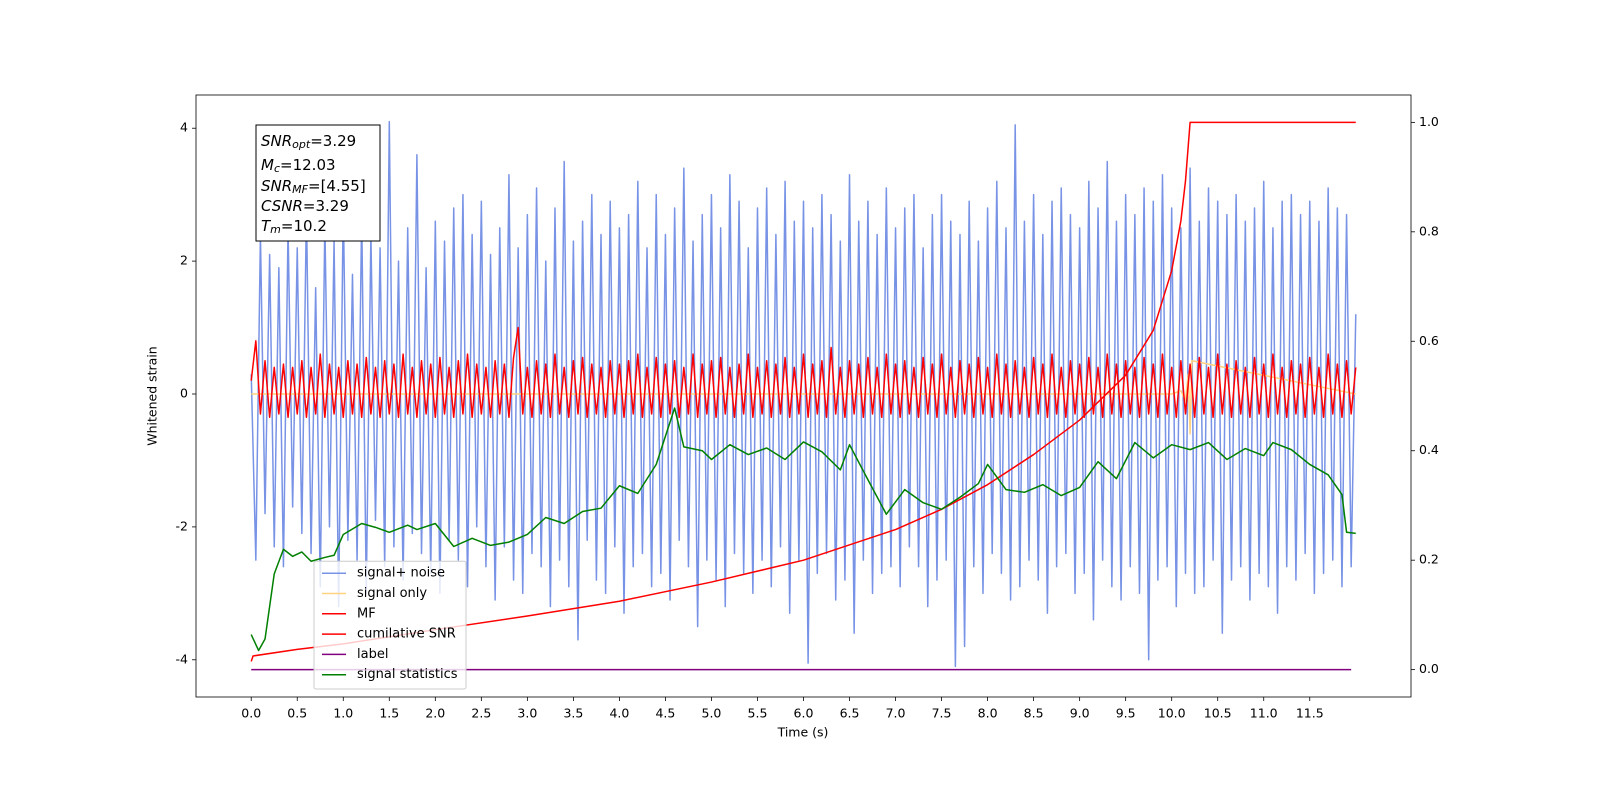  What do you see at coordinates (343, 713) in the screenshot?
I see `x-tick-label: 1.0` at bounding box center [343, 713].